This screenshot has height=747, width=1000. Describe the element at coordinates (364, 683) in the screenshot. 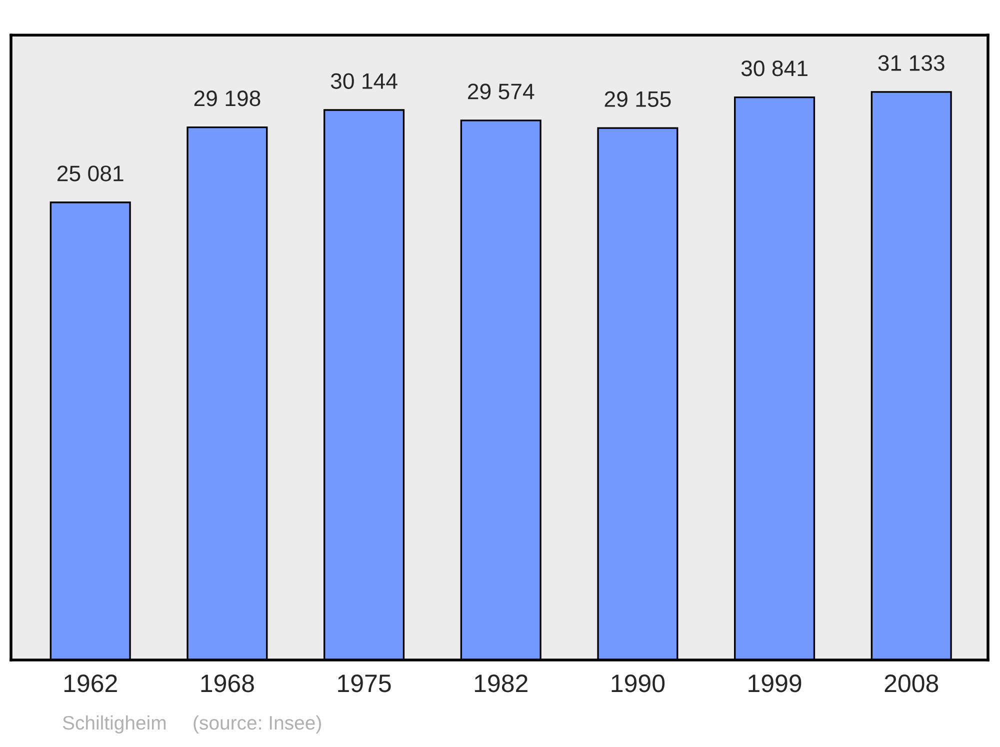

I see `x-tick-label: 1975` at that location.